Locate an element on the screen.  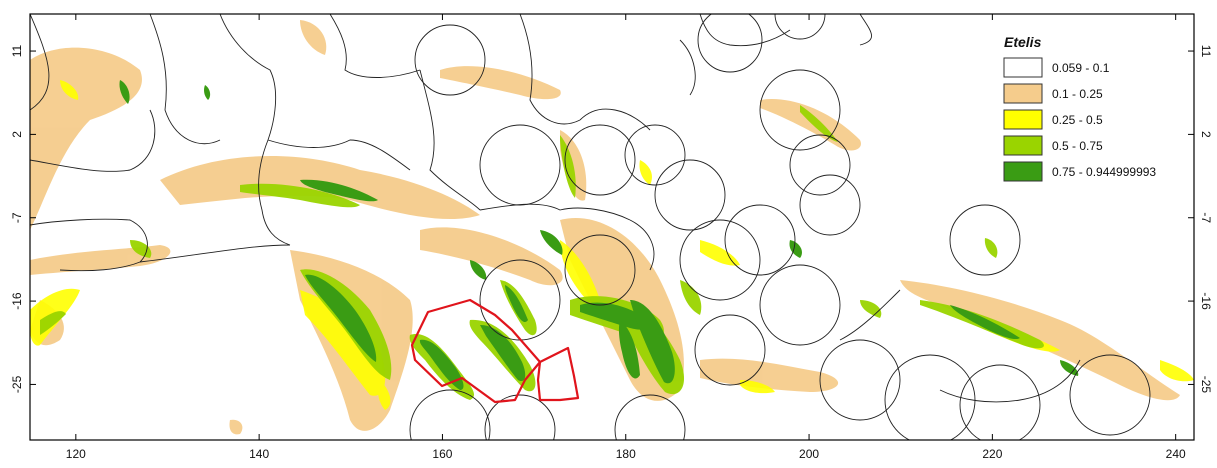
legend-title: Etelis is located at coordinates (1023, 42).